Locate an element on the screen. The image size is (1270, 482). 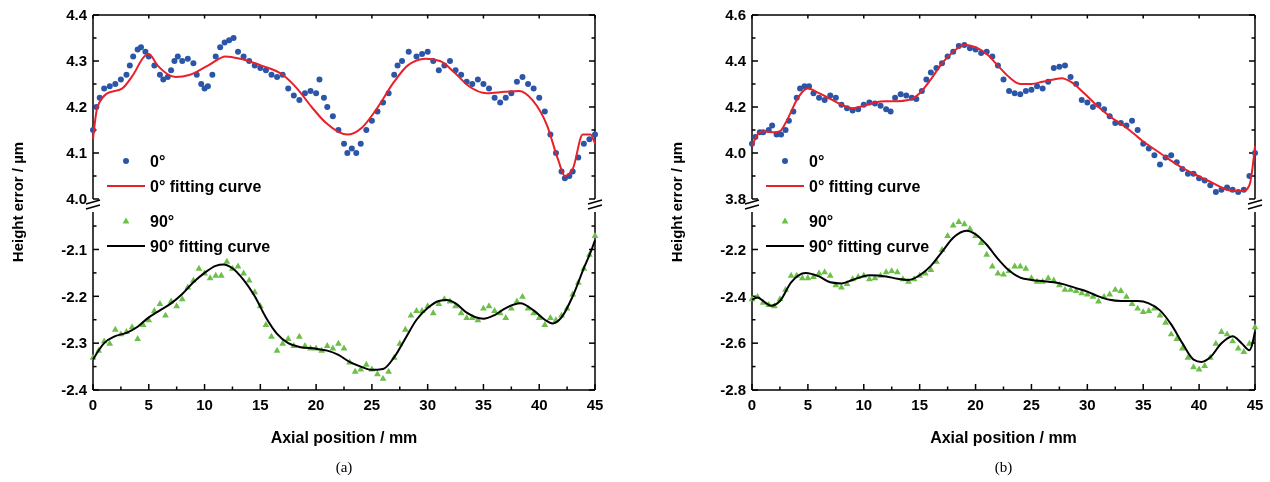
y-tick-label: -2.3 is located at coordinates (74, 343).